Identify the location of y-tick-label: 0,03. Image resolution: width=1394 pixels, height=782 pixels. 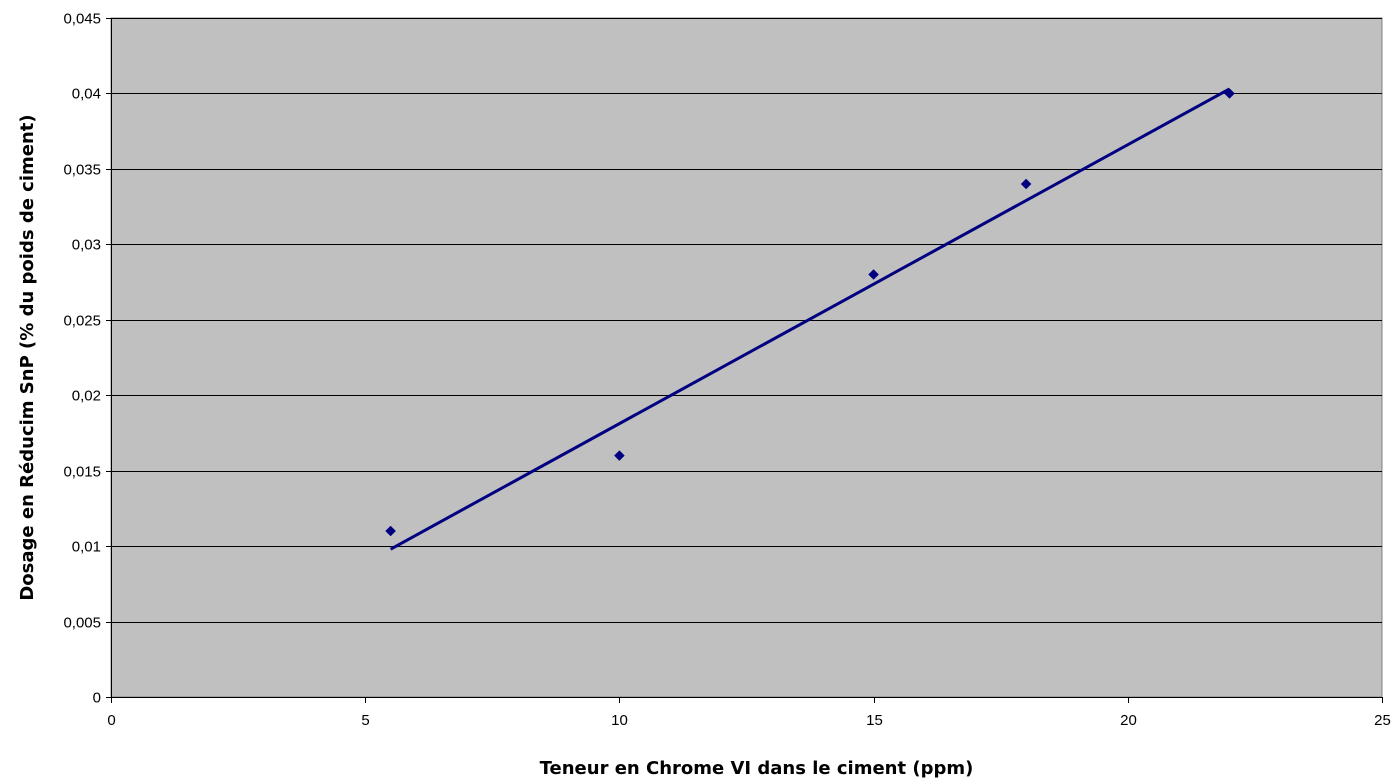
(86, 245).